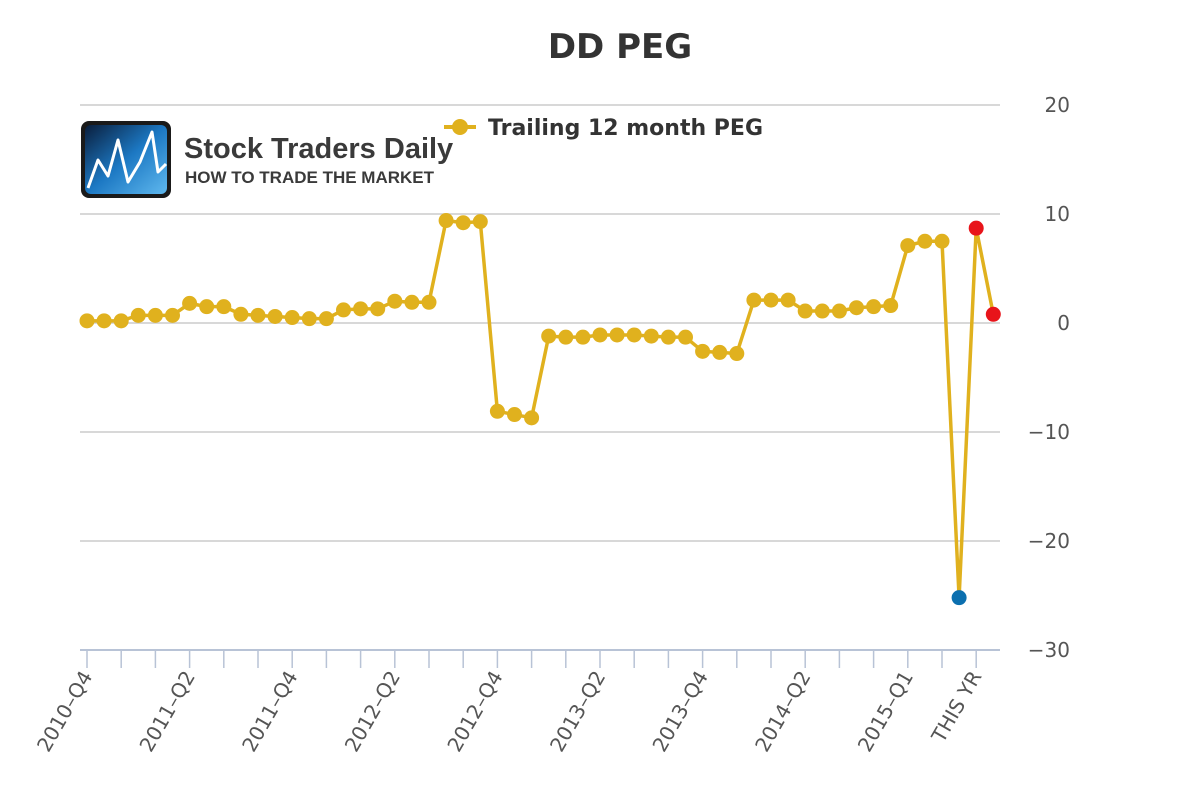 The image size is (1200, 800). I want to click on x-tick-label: THIS YR, so click(956, 706).